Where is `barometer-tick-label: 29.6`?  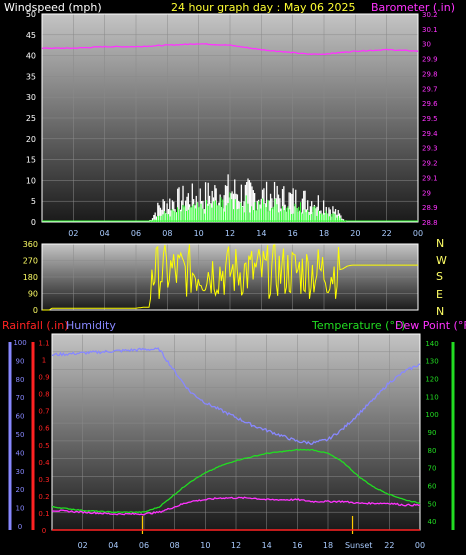
barometer-tick-label: 29.6 is located at coordinates (430, 104).